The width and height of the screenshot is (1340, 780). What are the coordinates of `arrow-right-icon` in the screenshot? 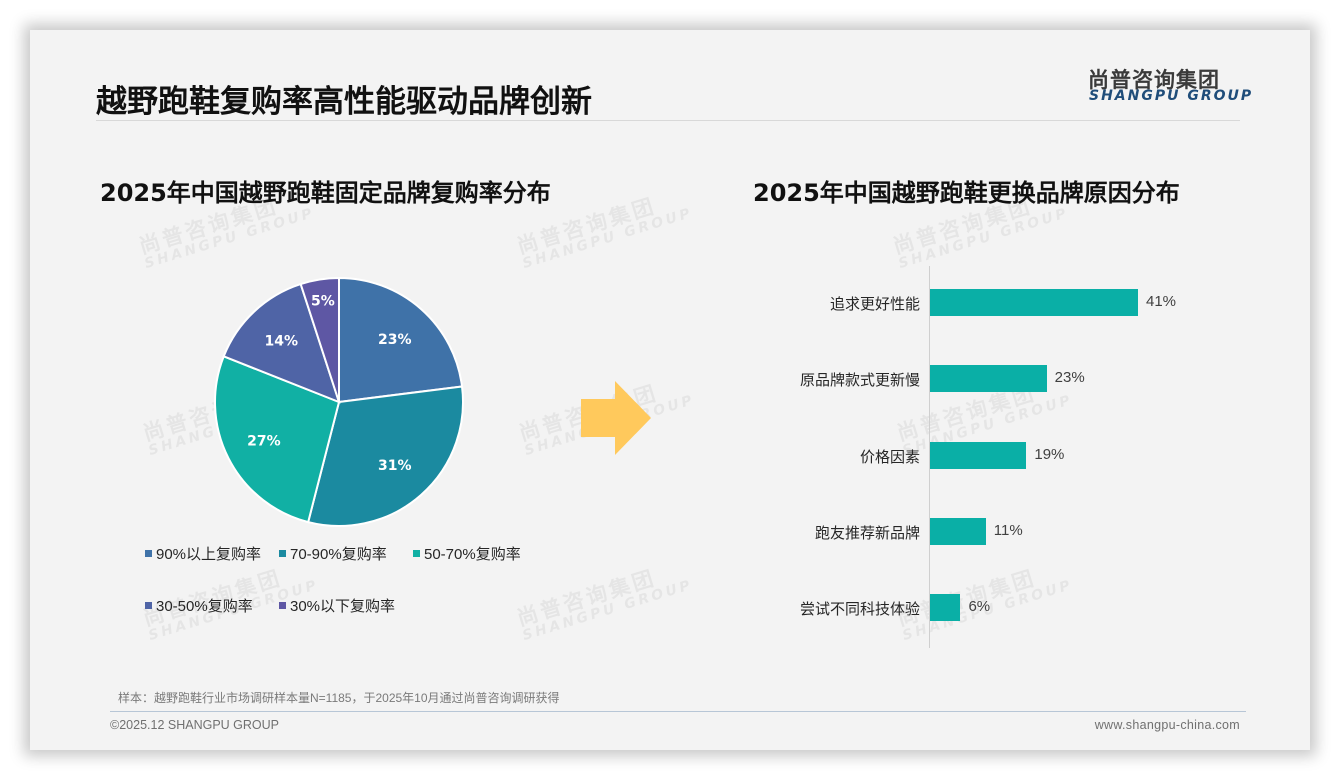 It's located at (616, 418).